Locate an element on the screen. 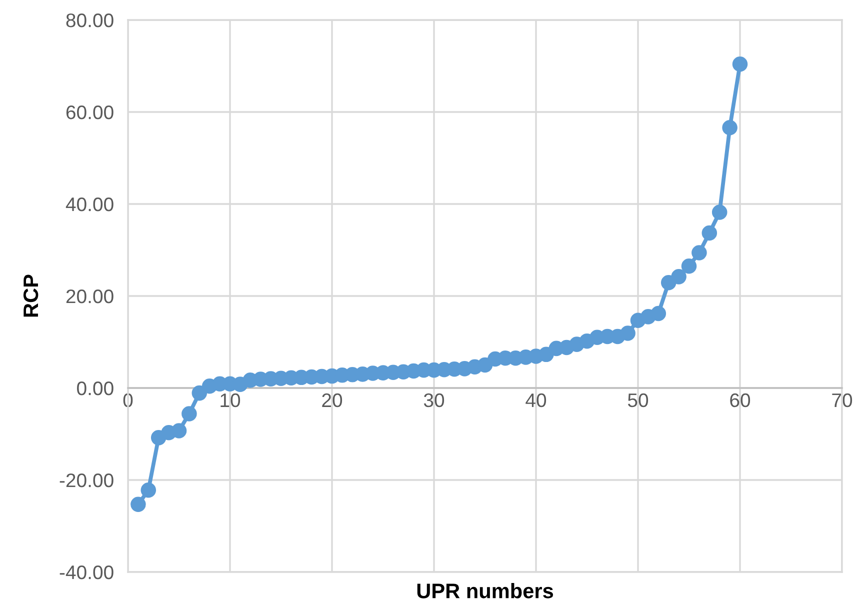 This screenshot has height=609, width=856. x-tick-label: 10 is located at coordinates (230, 400).